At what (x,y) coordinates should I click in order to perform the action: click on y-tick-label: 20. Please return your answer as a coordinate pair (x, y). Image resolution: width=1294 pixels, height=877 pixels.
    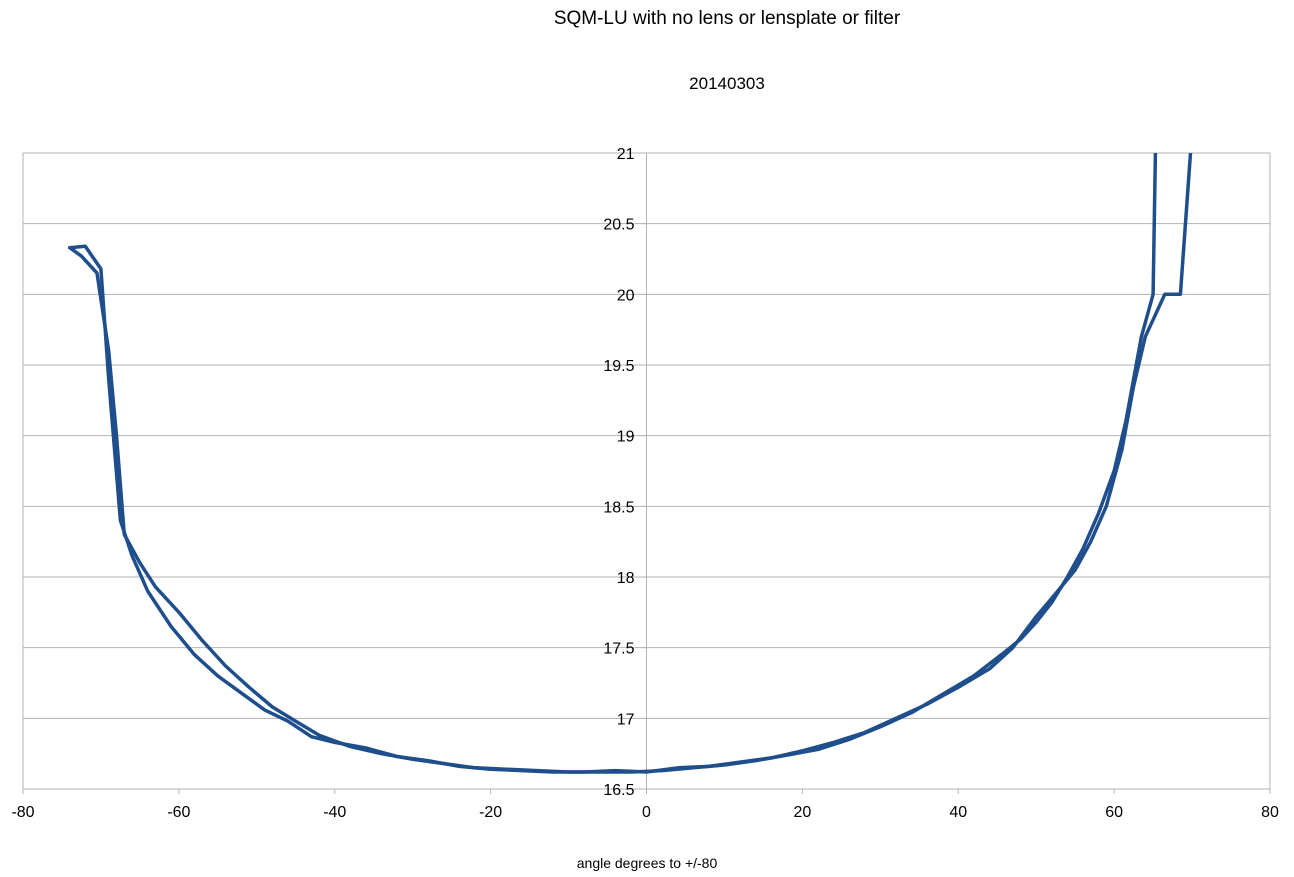
    Looking at the image, I should click on (626, 295).